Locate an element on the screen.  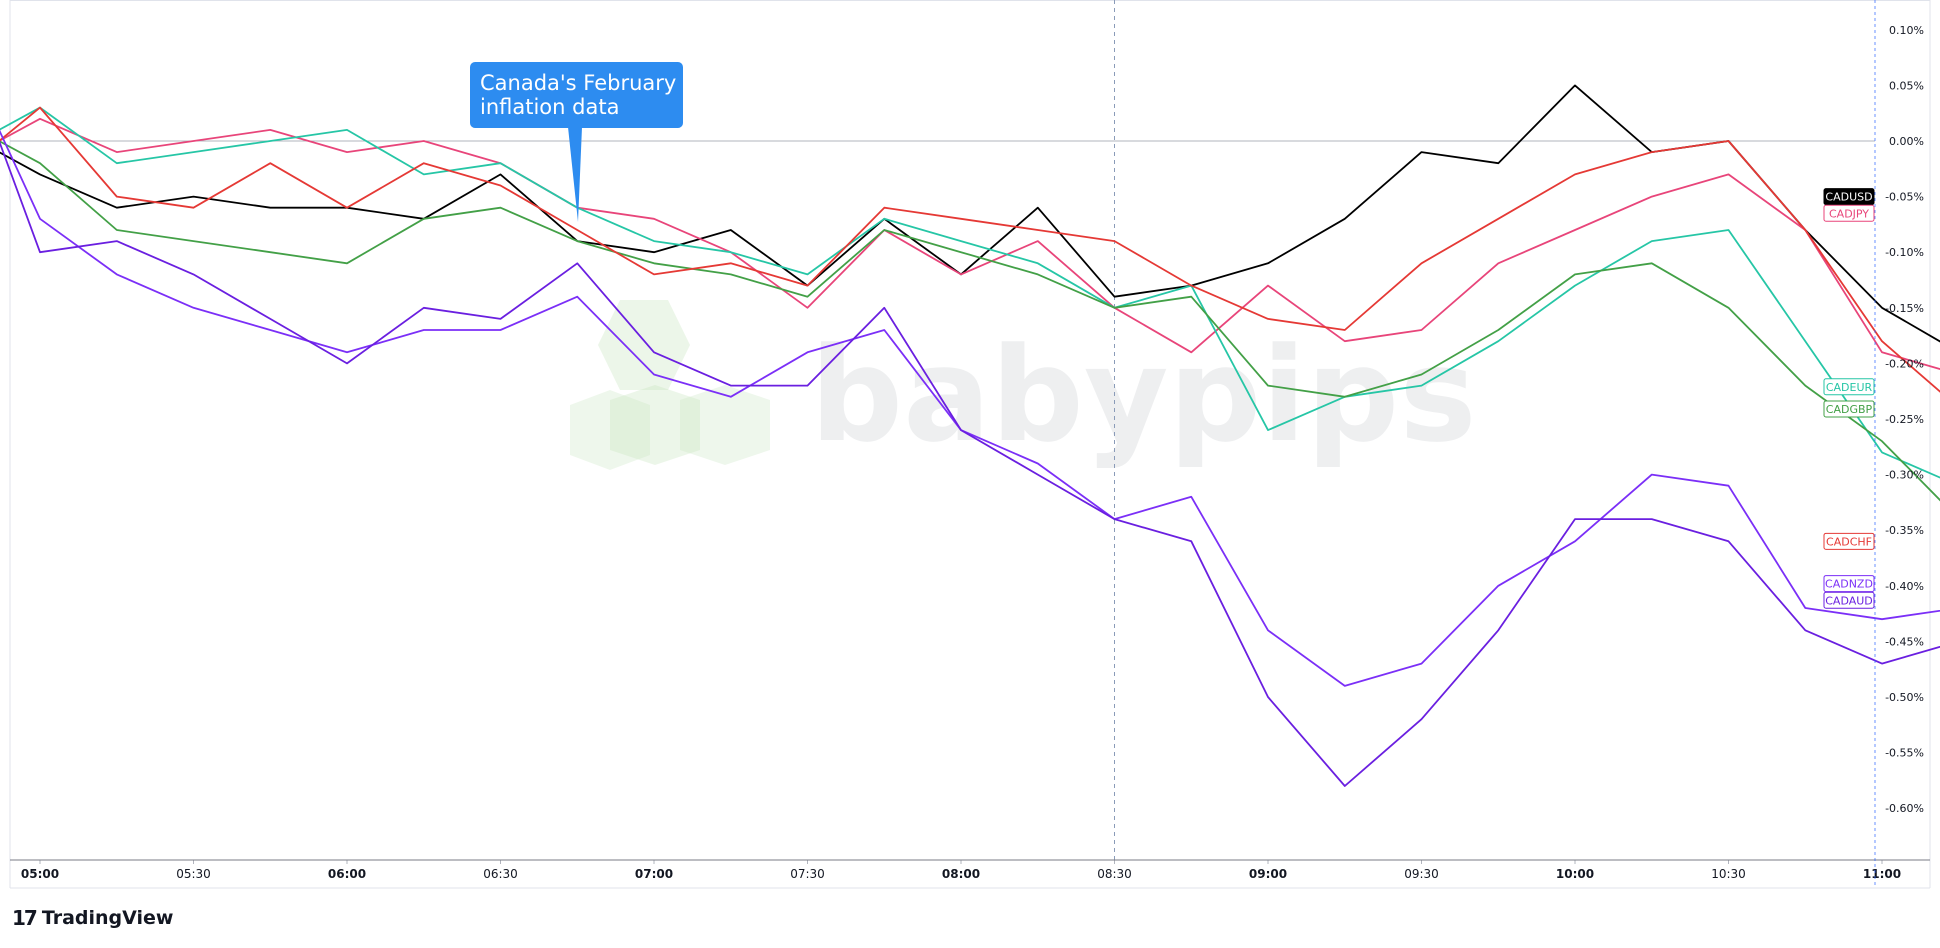
y-tick-label: 0.00% is located at coordinates (1906, 141).